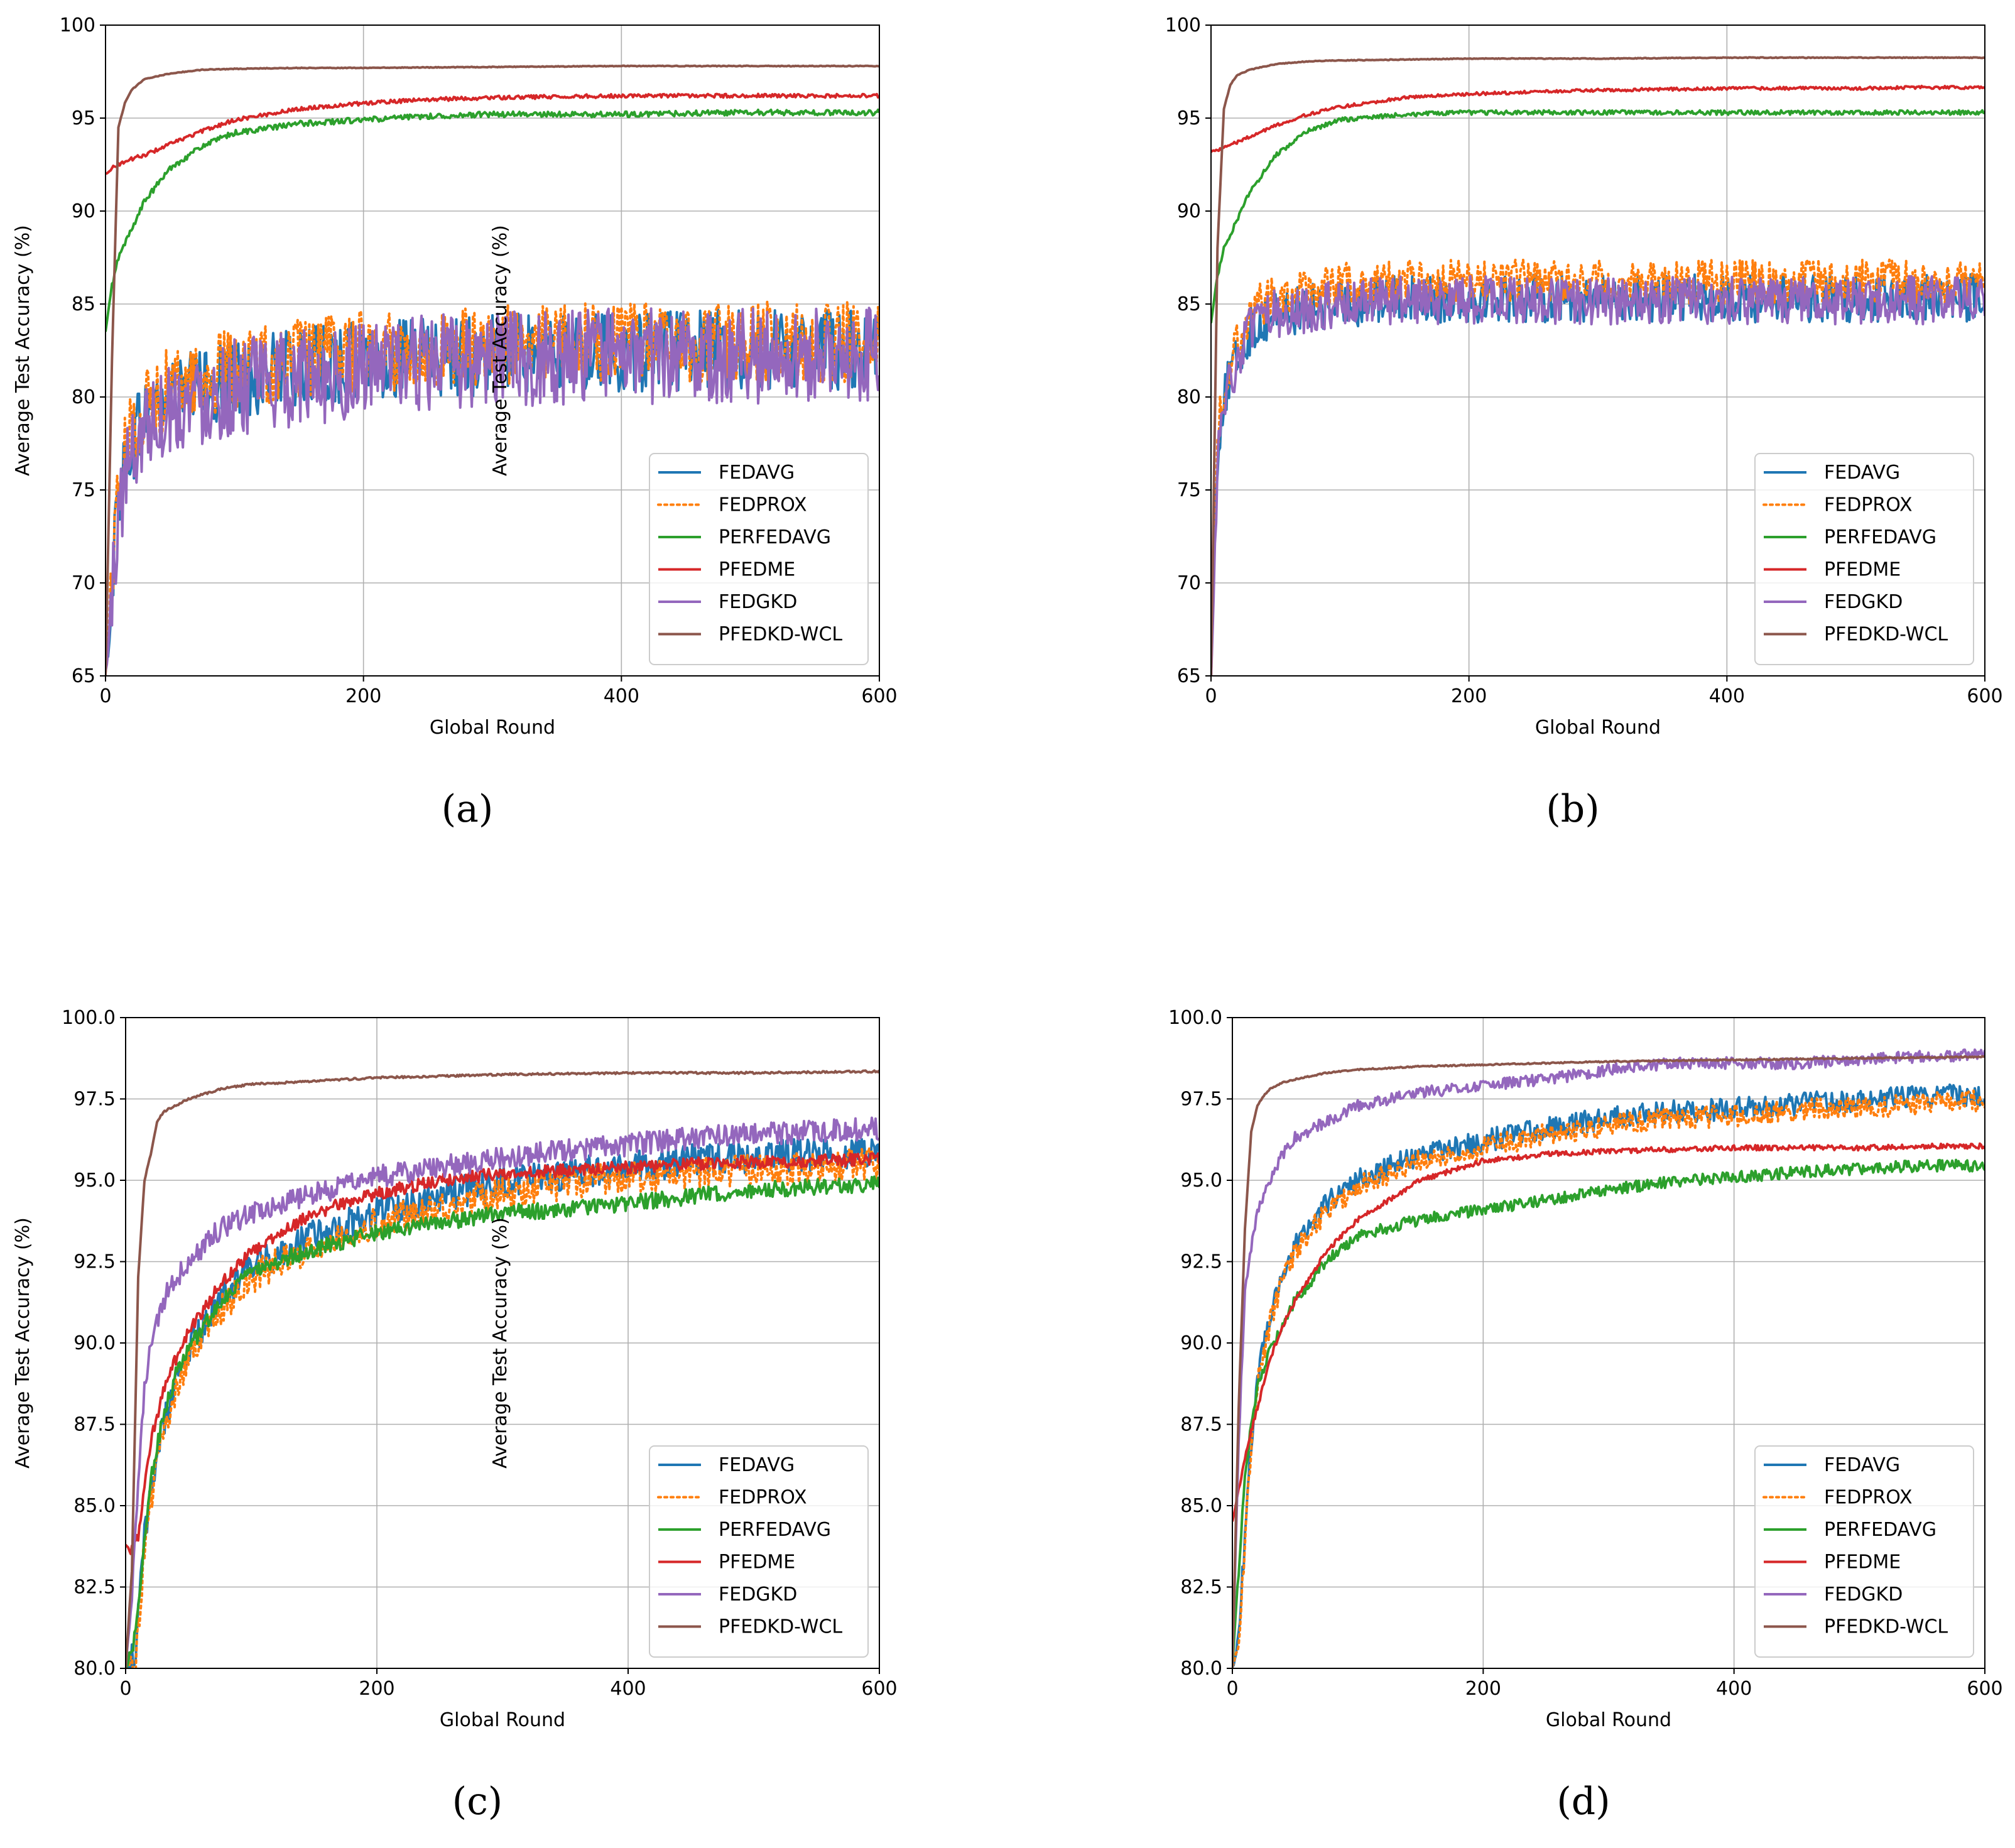 This screenshot has height=1848, width=2015. Describe the element at coordinates (1201, 1100) in the screenshot. I see `y-tick-label: 97.5` at that location.